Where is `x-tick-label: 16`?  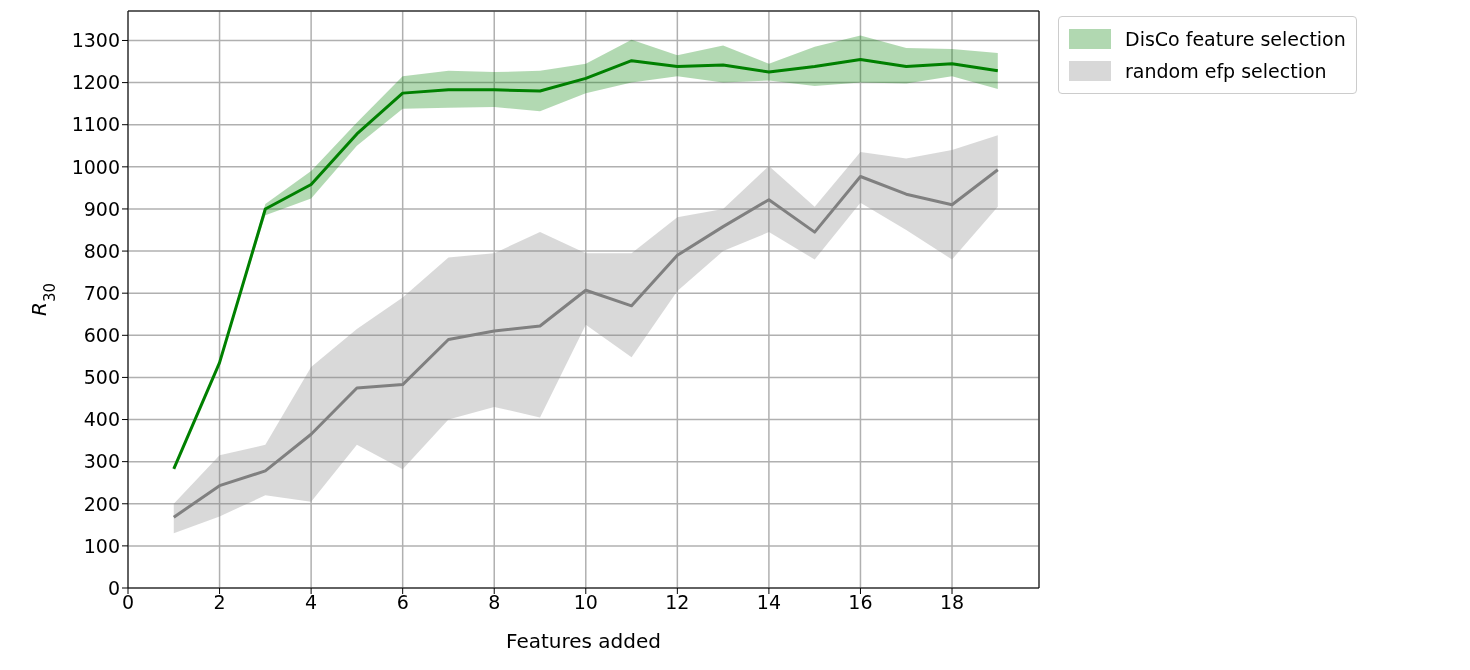 x-tick-label: 16 is located at coordinates (860, 602).